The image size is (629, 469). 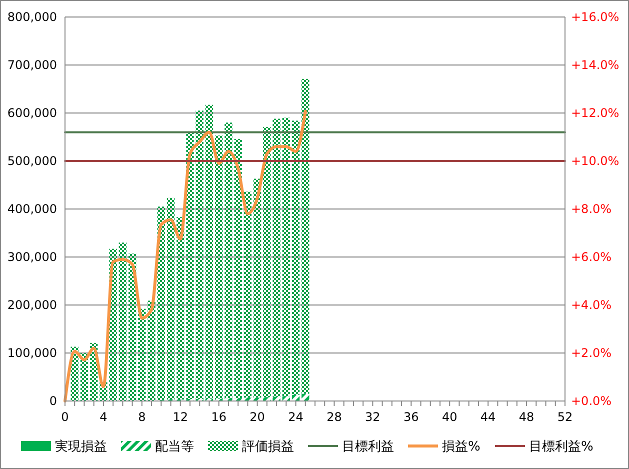 What do you see at coordinates (174, 447) in the screenshot?
I see `legend-label: 配当等` at bounding box center [174, 447].